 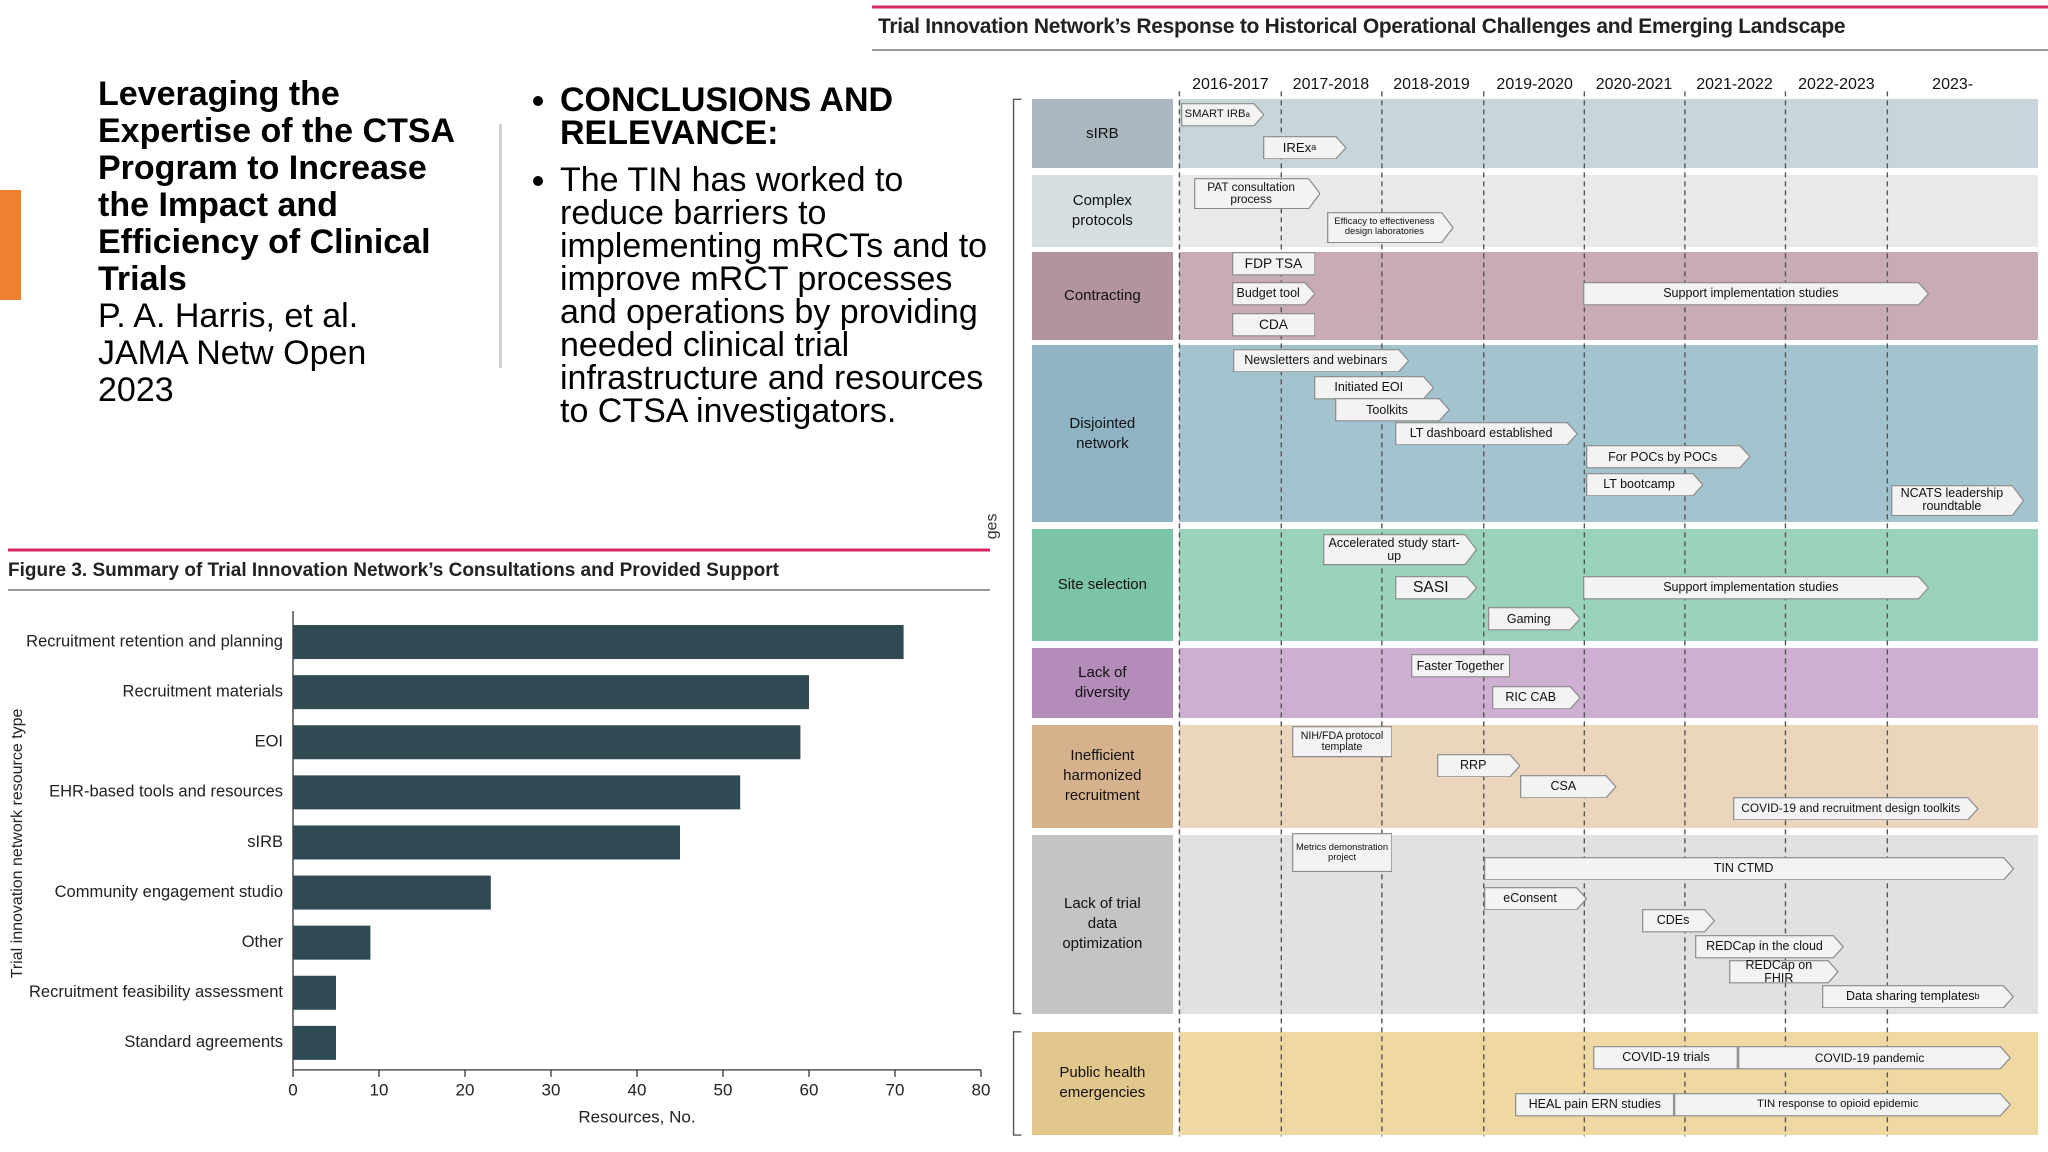 I want to click on row-label: Complex protocols, so click(x=1102, y=211).